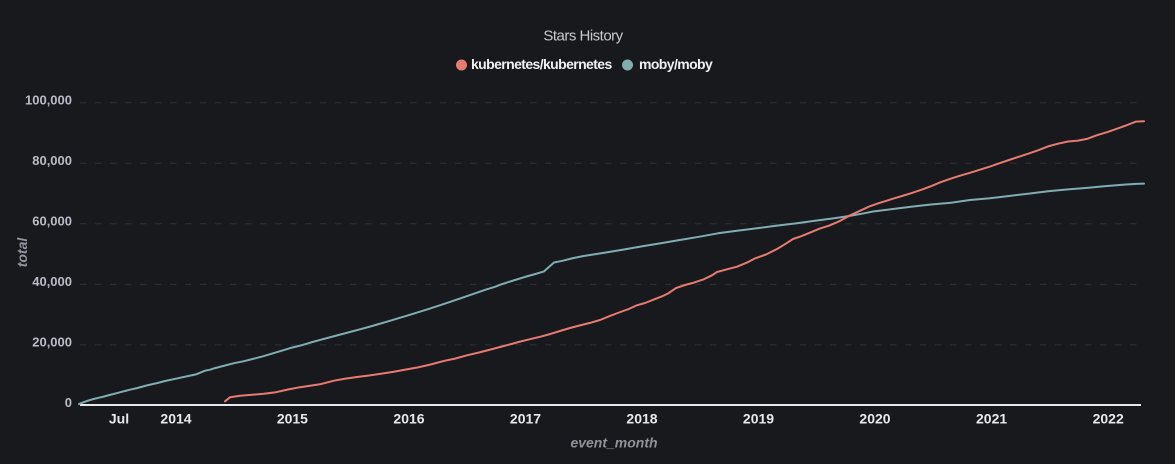 The width and height of the screenshot is (1175, 464). Describe the element at coordinates (52, 281) in the screenshot. I see `svg-text: 40,000` at that location.